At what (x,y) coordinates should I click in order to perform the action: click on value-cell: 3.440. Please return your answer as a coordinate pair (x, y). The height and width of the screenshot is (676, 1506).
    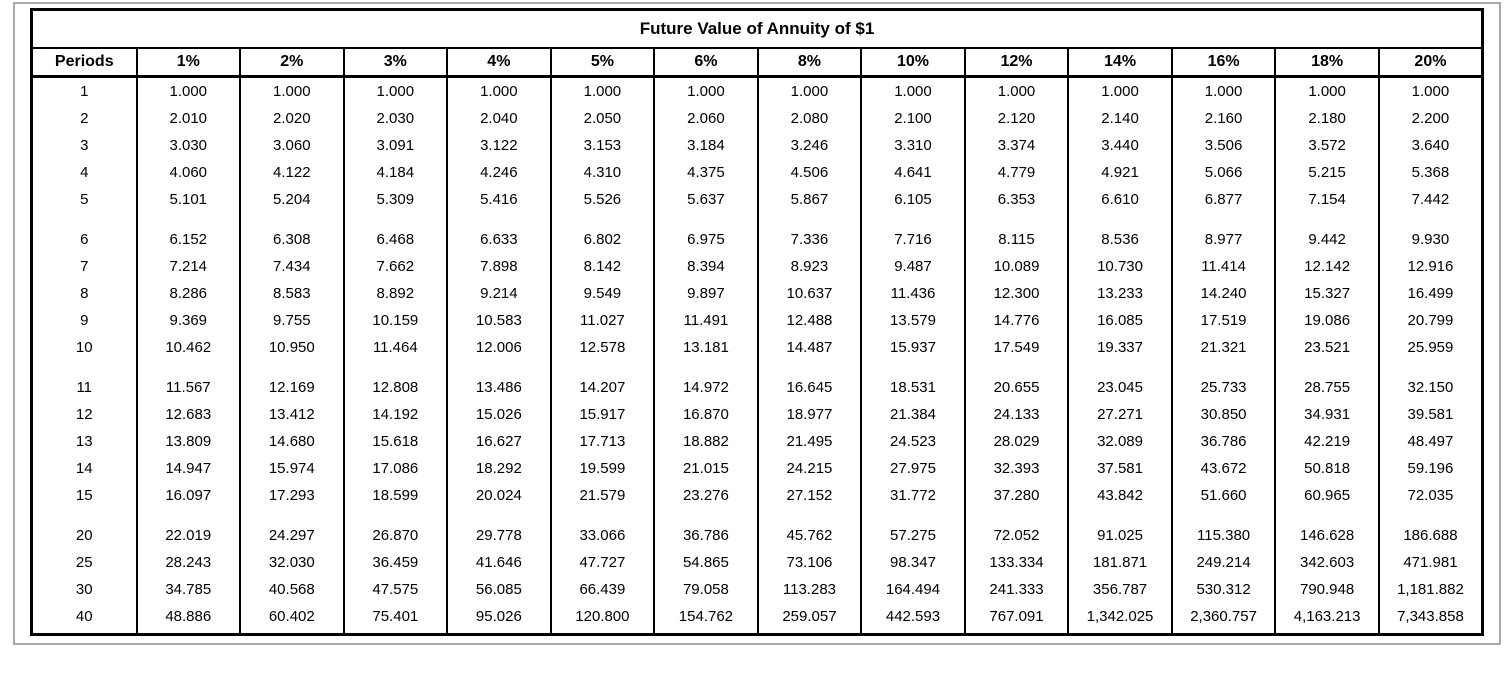
    Looking at the image, I should click on (1119, 145).